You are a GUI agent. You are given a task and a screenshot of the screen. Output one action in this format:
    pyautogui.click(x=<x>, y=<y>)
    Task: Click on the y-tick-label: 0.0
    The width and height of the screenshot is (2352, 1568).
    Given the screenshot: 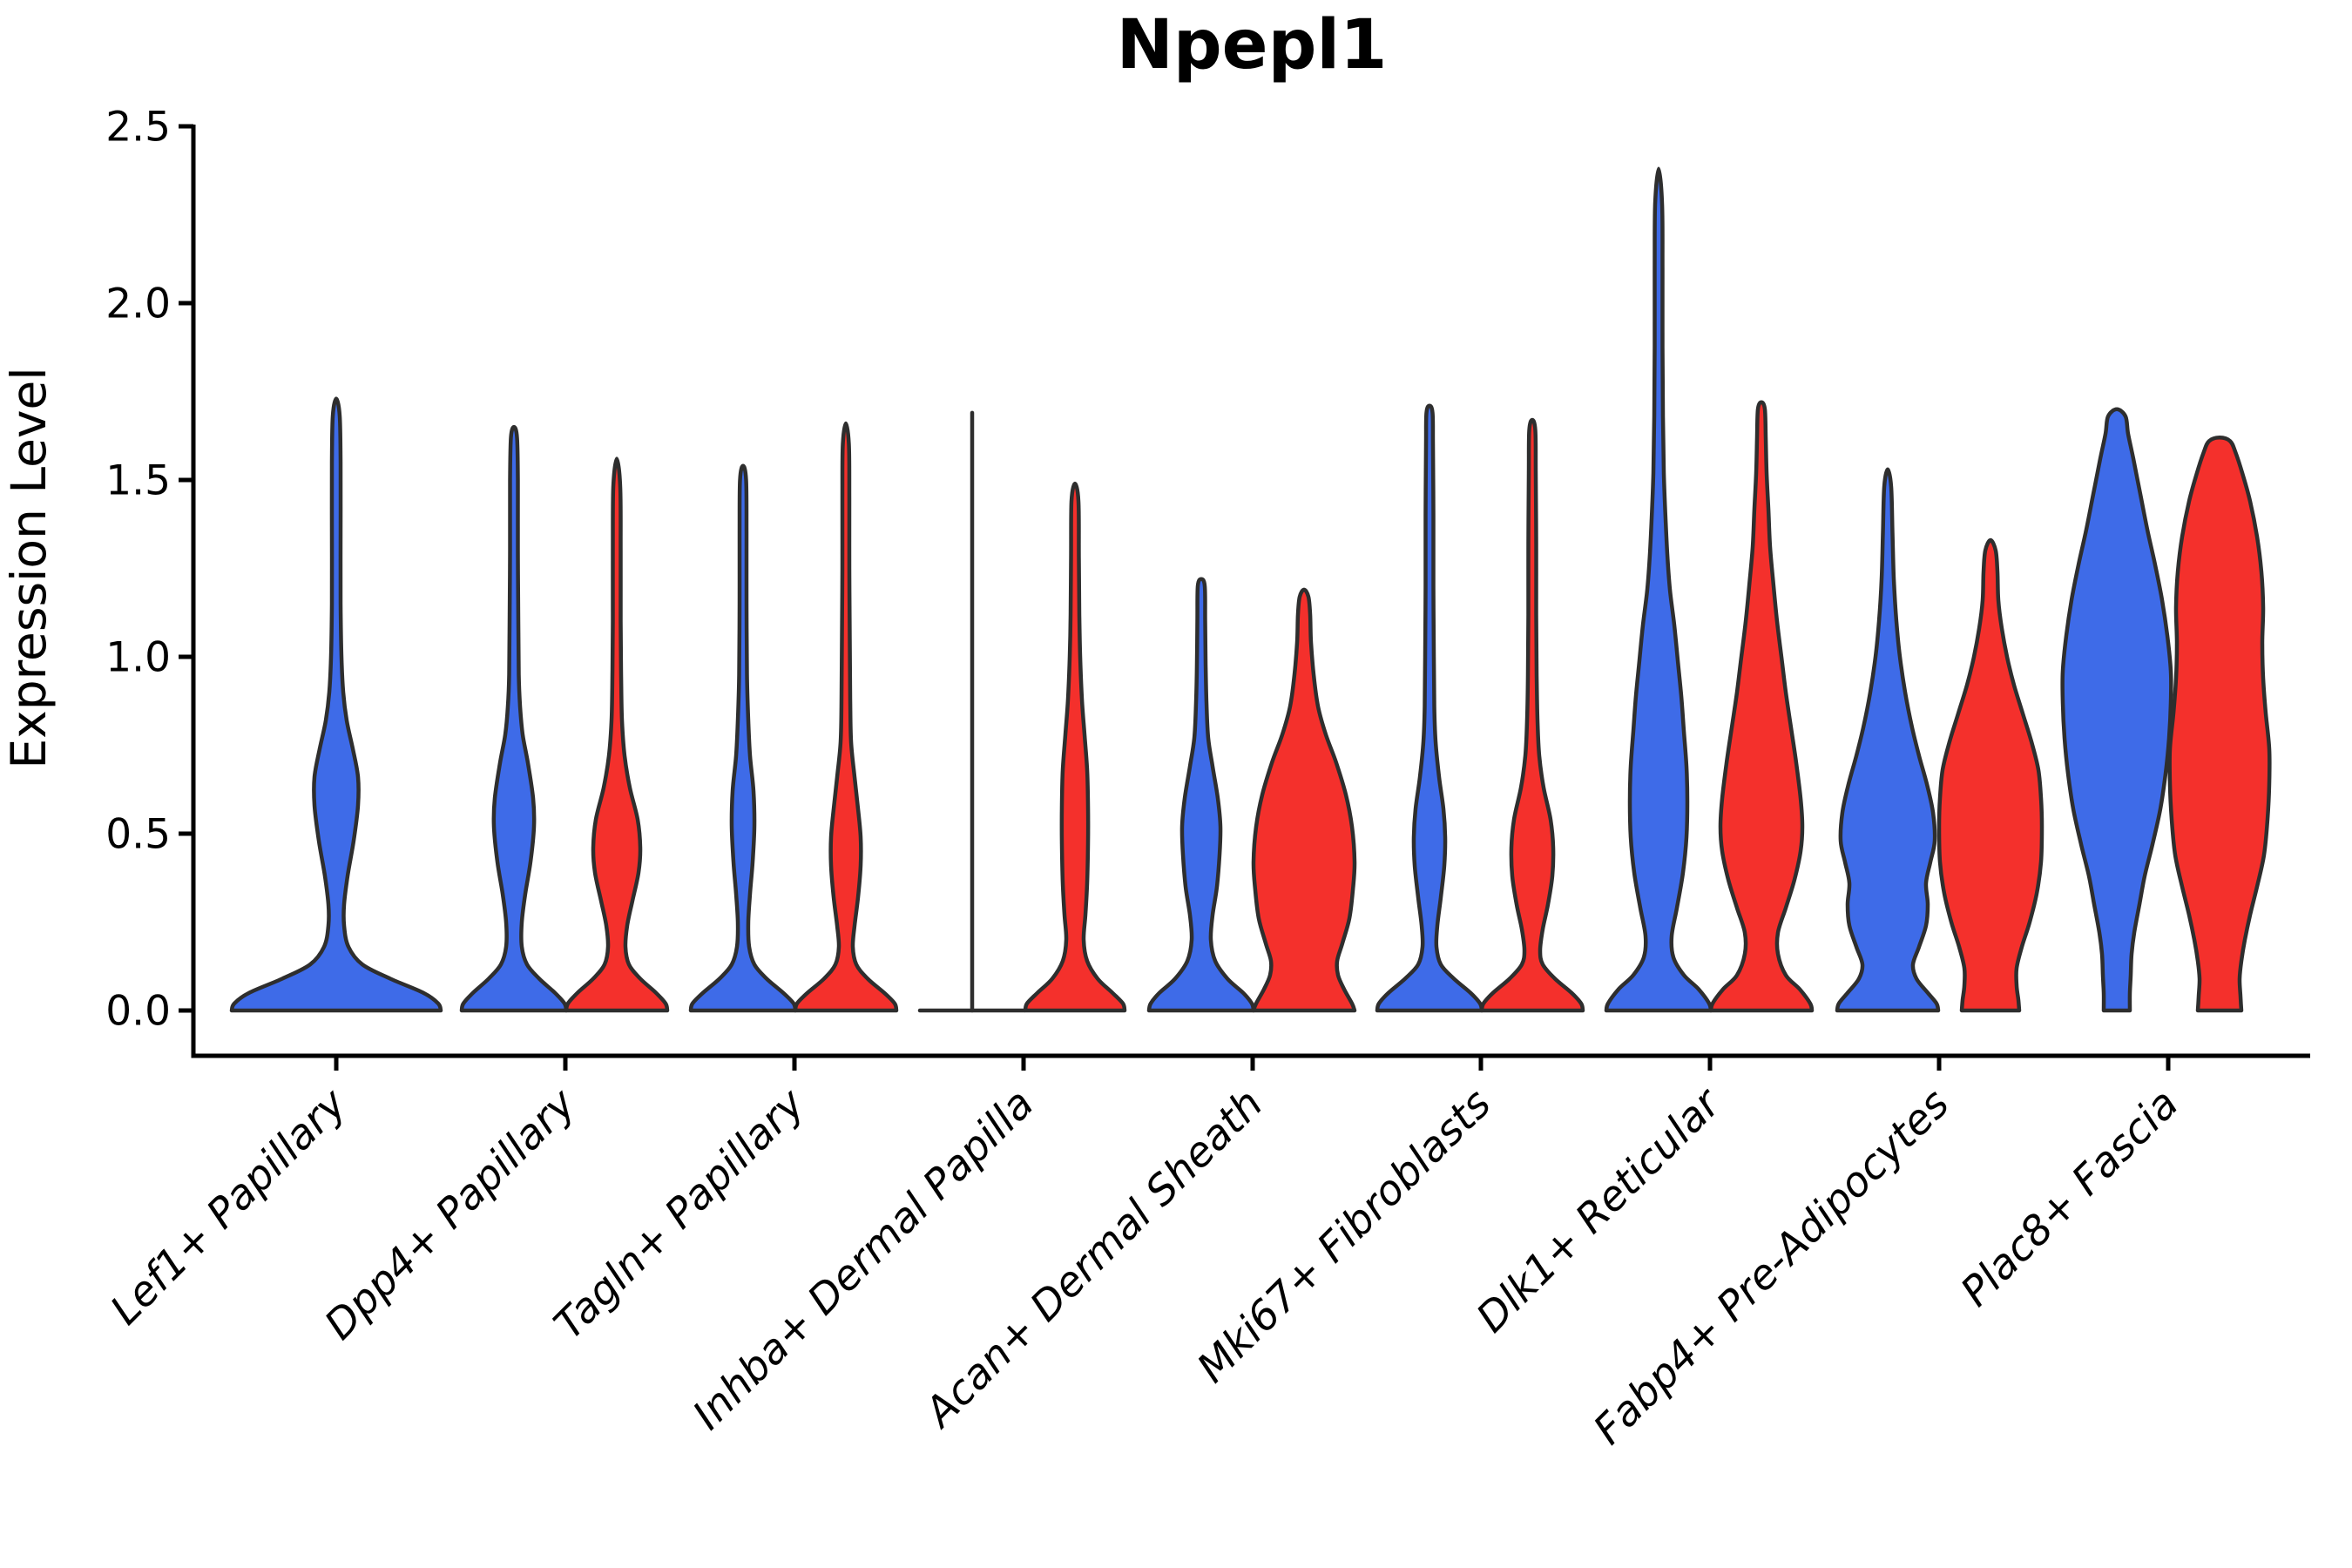 What is the action you would take?
    pyautogui.click(x=138, y=1011)
    